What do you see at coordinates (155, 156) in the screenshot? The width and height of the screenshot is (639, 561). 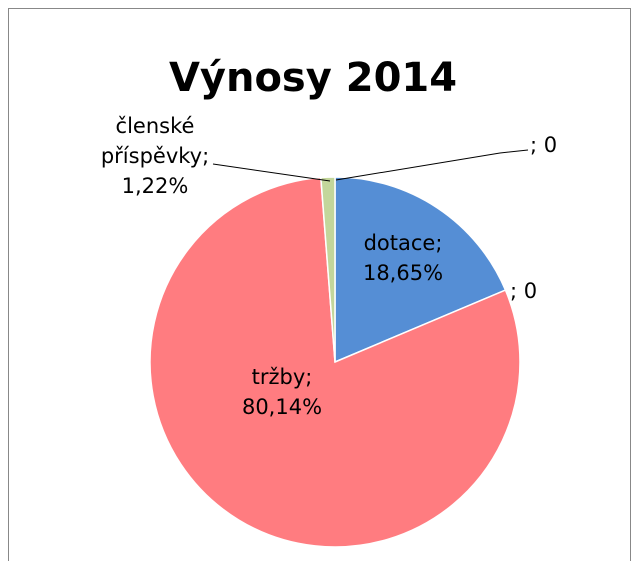 I see `data-label: příspěvky;` at bounding box center [155, 156].